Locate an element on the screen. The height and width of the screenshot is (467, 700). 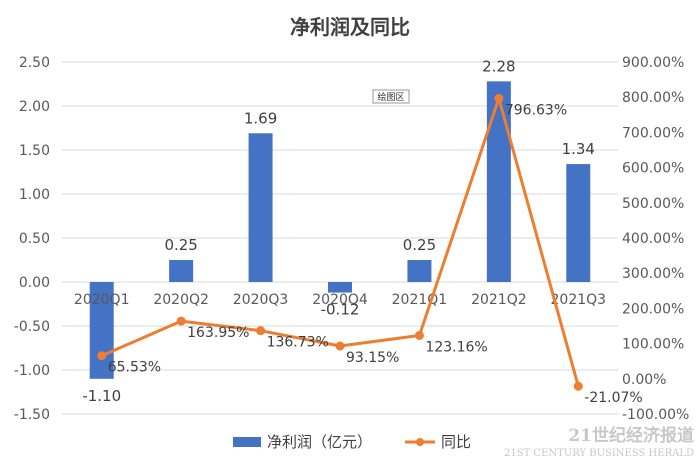
category-label: 2020Q2 is located at coordinates (181, 300).